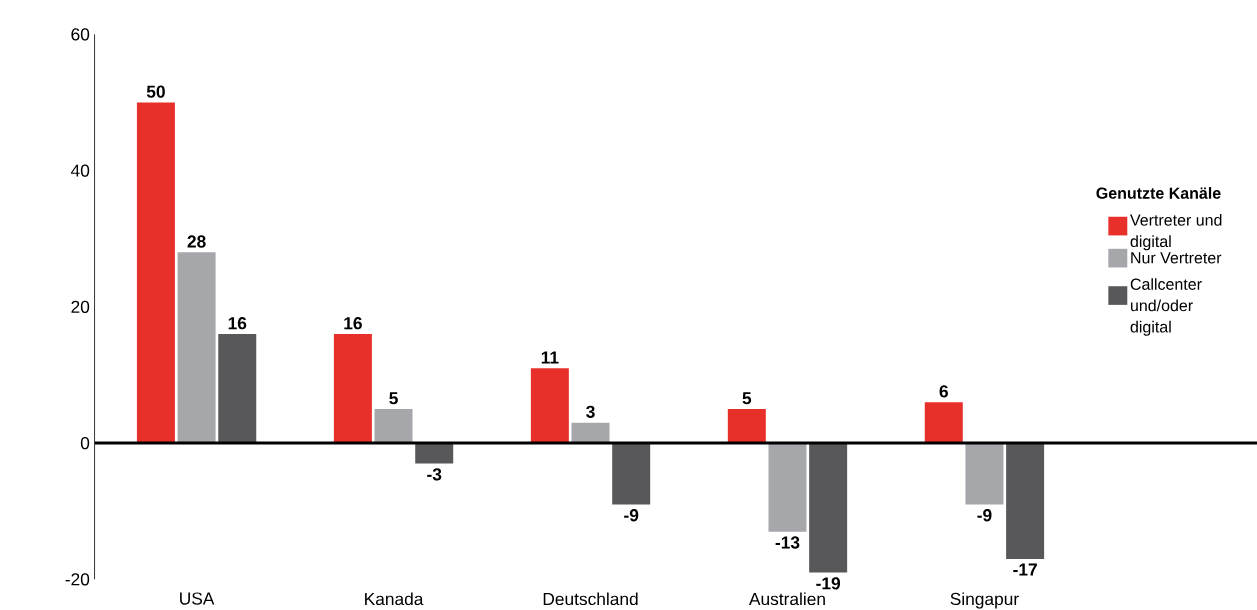 The width and height of the screenshot is (1257, 610). What do you see at coordinates (1025, 569) in the screenshot?
I see `data-label: -17` at bounding box center [1025, 569].